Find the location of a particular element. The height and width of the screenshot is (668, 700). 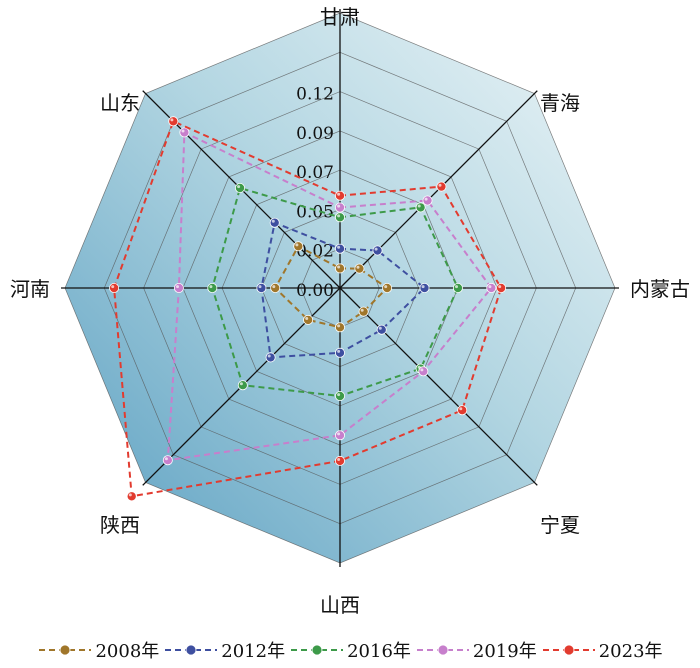

legend-item: 2016年 is located at coordinates (350, 650).